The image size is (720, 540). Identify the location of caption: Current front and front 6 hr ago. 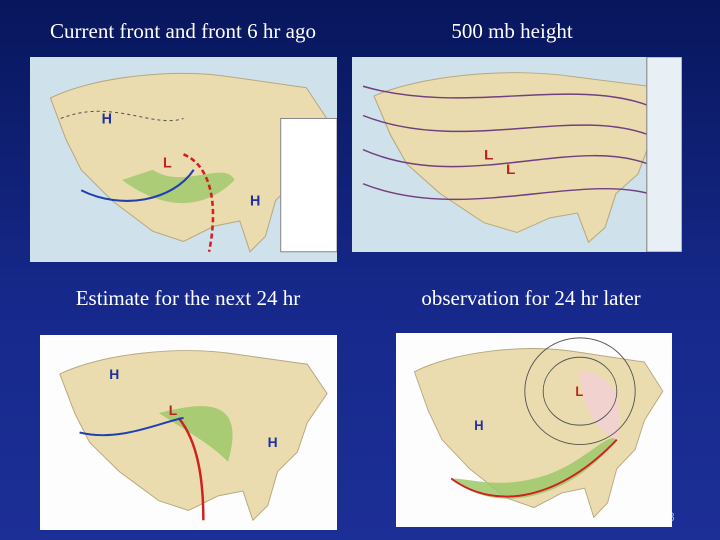
(183, 31).